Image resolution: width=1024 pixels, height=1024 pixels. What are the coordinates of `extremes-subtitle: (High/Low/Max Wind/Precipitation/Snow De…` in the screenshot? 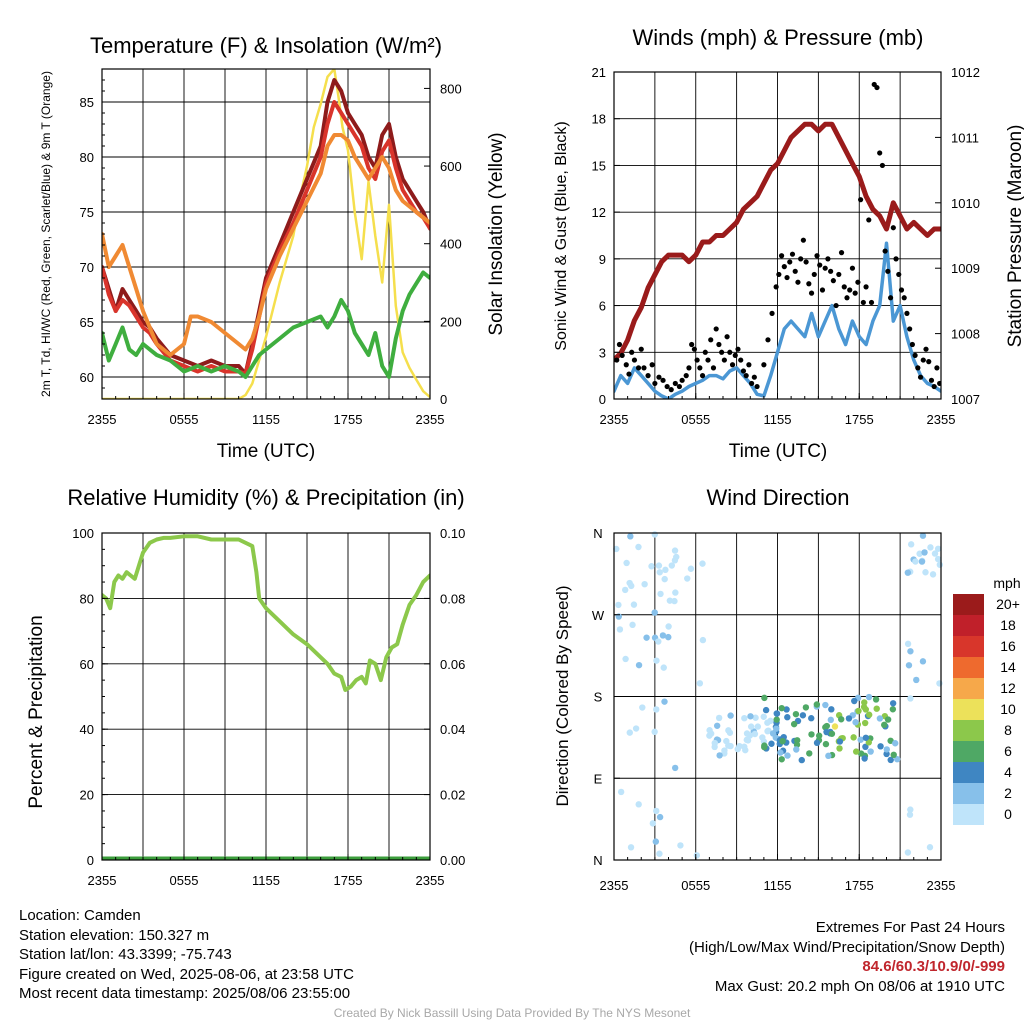 It's located at (847, 947).